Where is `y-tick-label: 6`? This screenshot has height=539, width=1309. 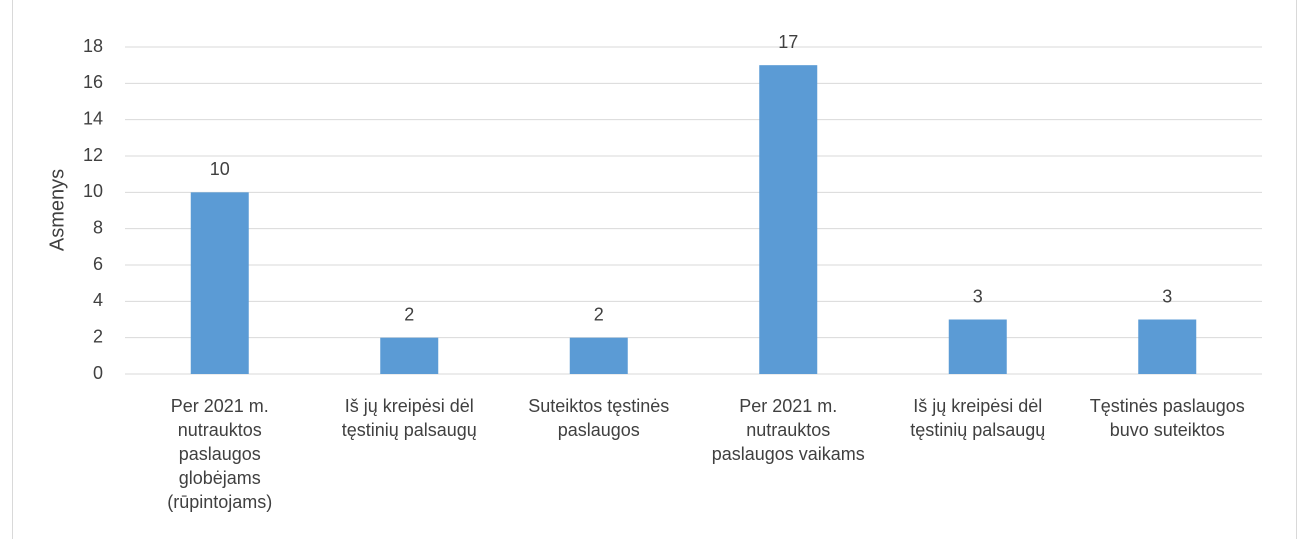 y-tick-label: 6 is located at coordinates (98, 264).